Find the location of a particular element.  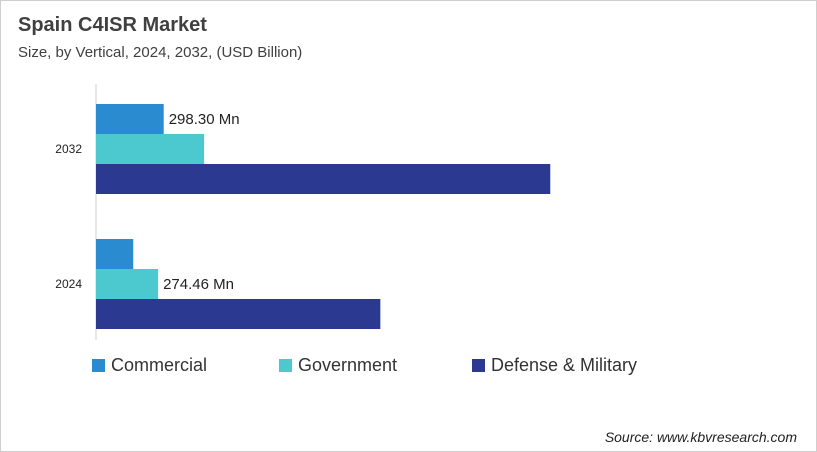

legend-label-defense-military: Defense & Military is located at coordinates (564, 365).